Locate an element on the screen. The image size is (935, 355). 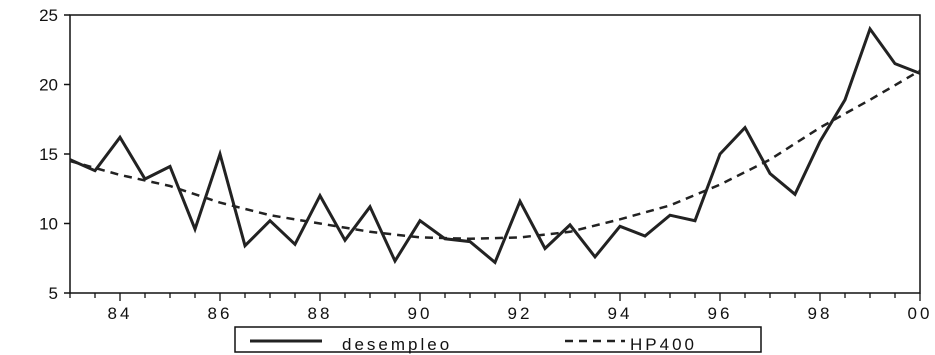
y-axis: 5 10 15 20 25 is located at coordinates (54, 154).